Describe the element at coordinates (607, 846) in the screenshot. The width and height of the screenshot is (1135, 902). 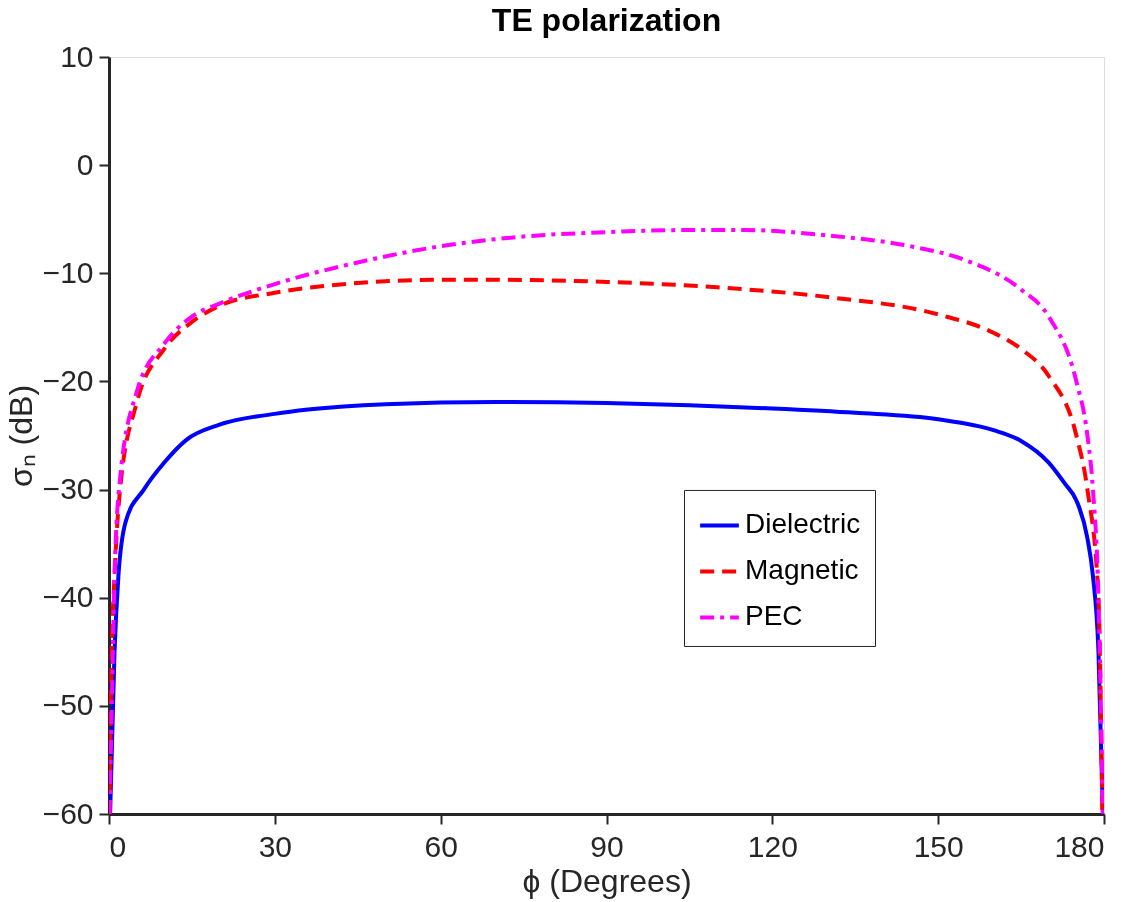
I see `x-tick-label: 90` at that location.